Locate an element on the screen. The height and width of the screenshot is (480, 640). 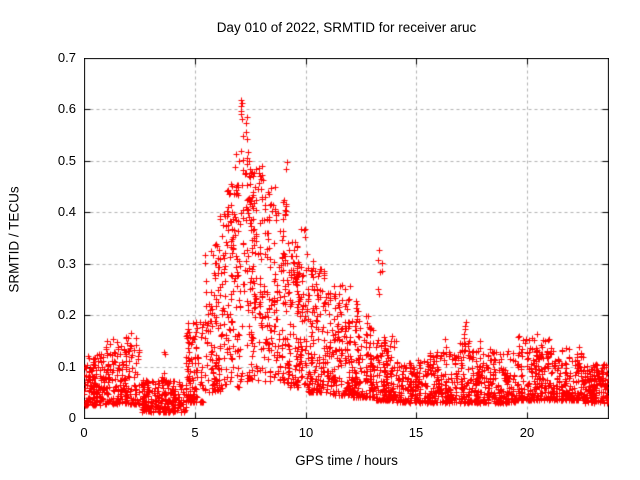
x-tick-label: 10 is located at coordinates (306, 432).